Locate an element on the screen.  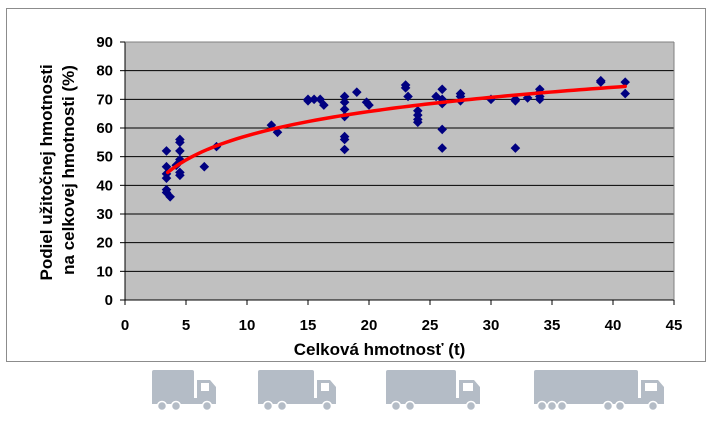
x-tick-label: 30 is located at coordinates (491, 325).